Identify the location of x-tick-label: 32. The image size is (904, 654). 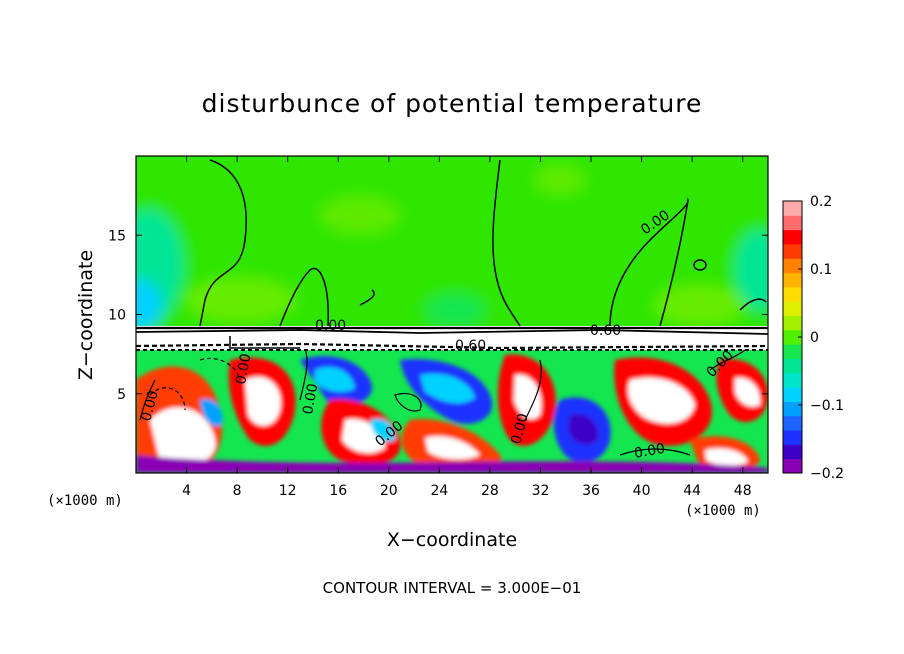
(541, 491).